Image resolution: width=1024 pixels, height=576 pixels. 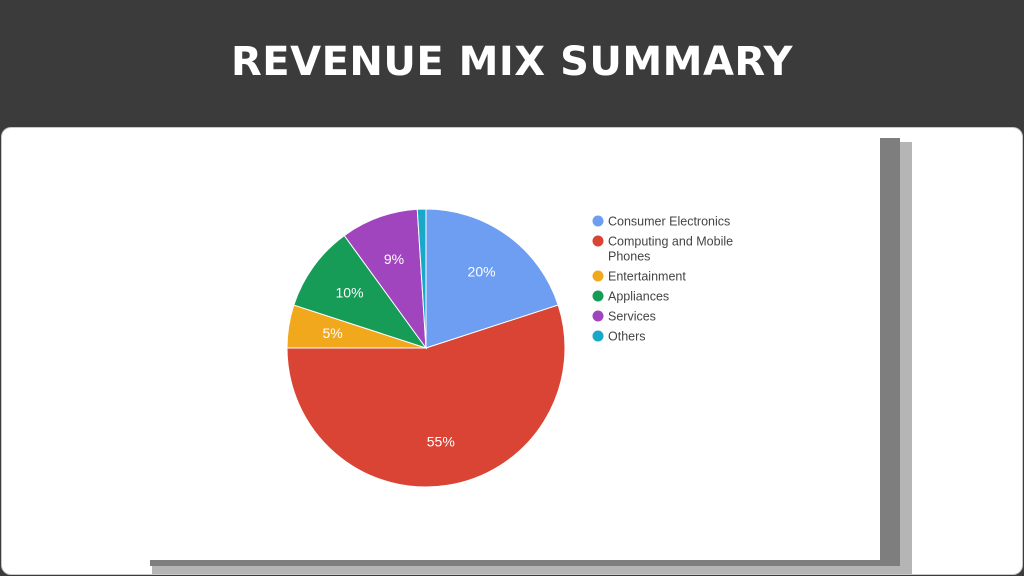 What do you see at coordinates (632, 317) in the screenshot?
I see `legend-label: Services` at bounding box center [632, 317].